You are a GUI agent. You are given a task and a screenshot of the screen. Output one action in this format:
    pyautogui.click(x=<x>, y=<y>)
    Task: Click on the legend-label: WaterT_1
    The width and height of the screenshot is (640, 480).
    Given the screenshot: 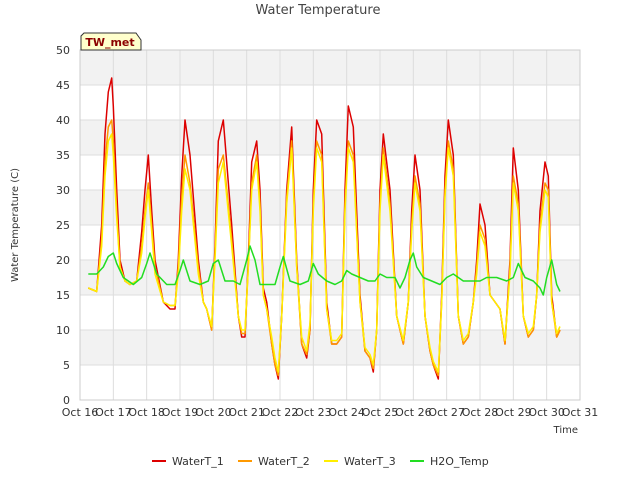 What is the action you would take?
    pyautogui.click(x=198, y=461)
    